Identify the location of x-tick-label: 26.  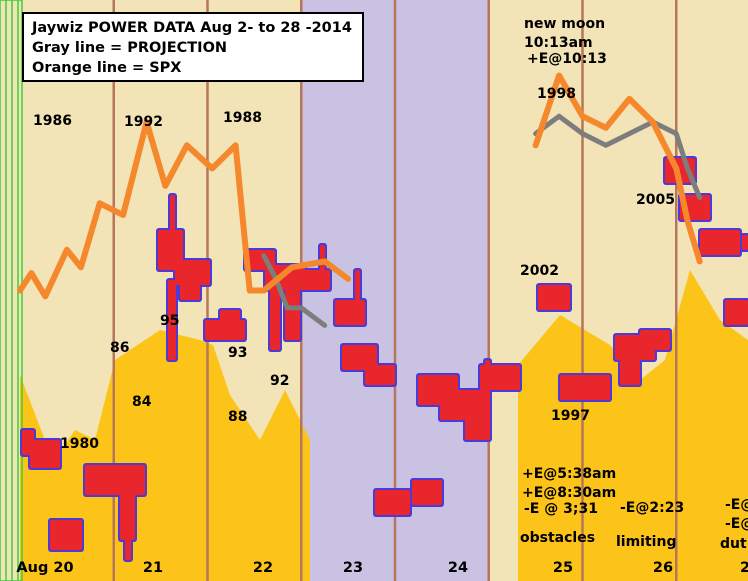
(663, 568).